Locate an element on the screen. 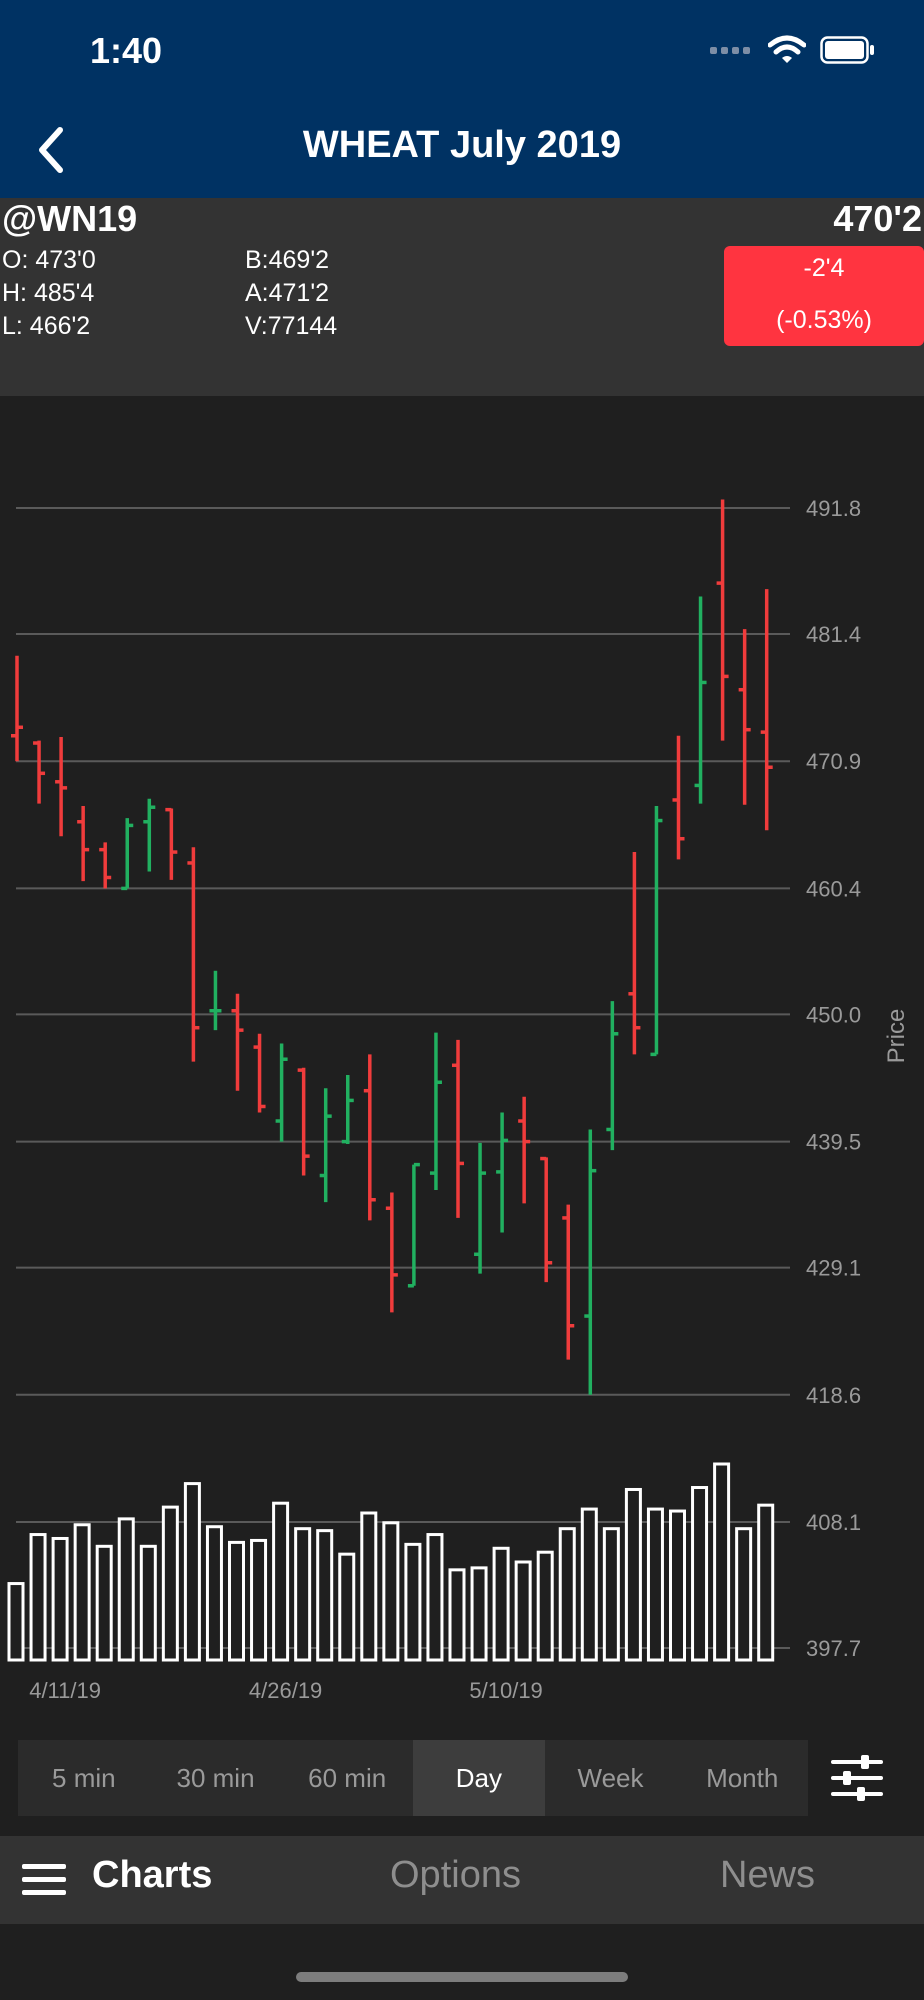 The width and height of the screenshot is (924, 2000). volume-value: V:77144 is located at coordinates (291, 326).